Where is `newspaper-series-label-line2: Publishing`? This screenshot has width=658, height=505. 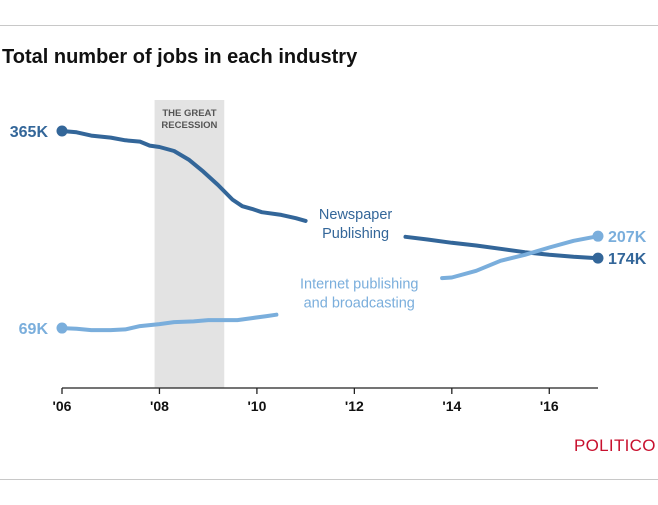 newspaper-series-label-line2: Publishing is located at coordinates (355, 234).